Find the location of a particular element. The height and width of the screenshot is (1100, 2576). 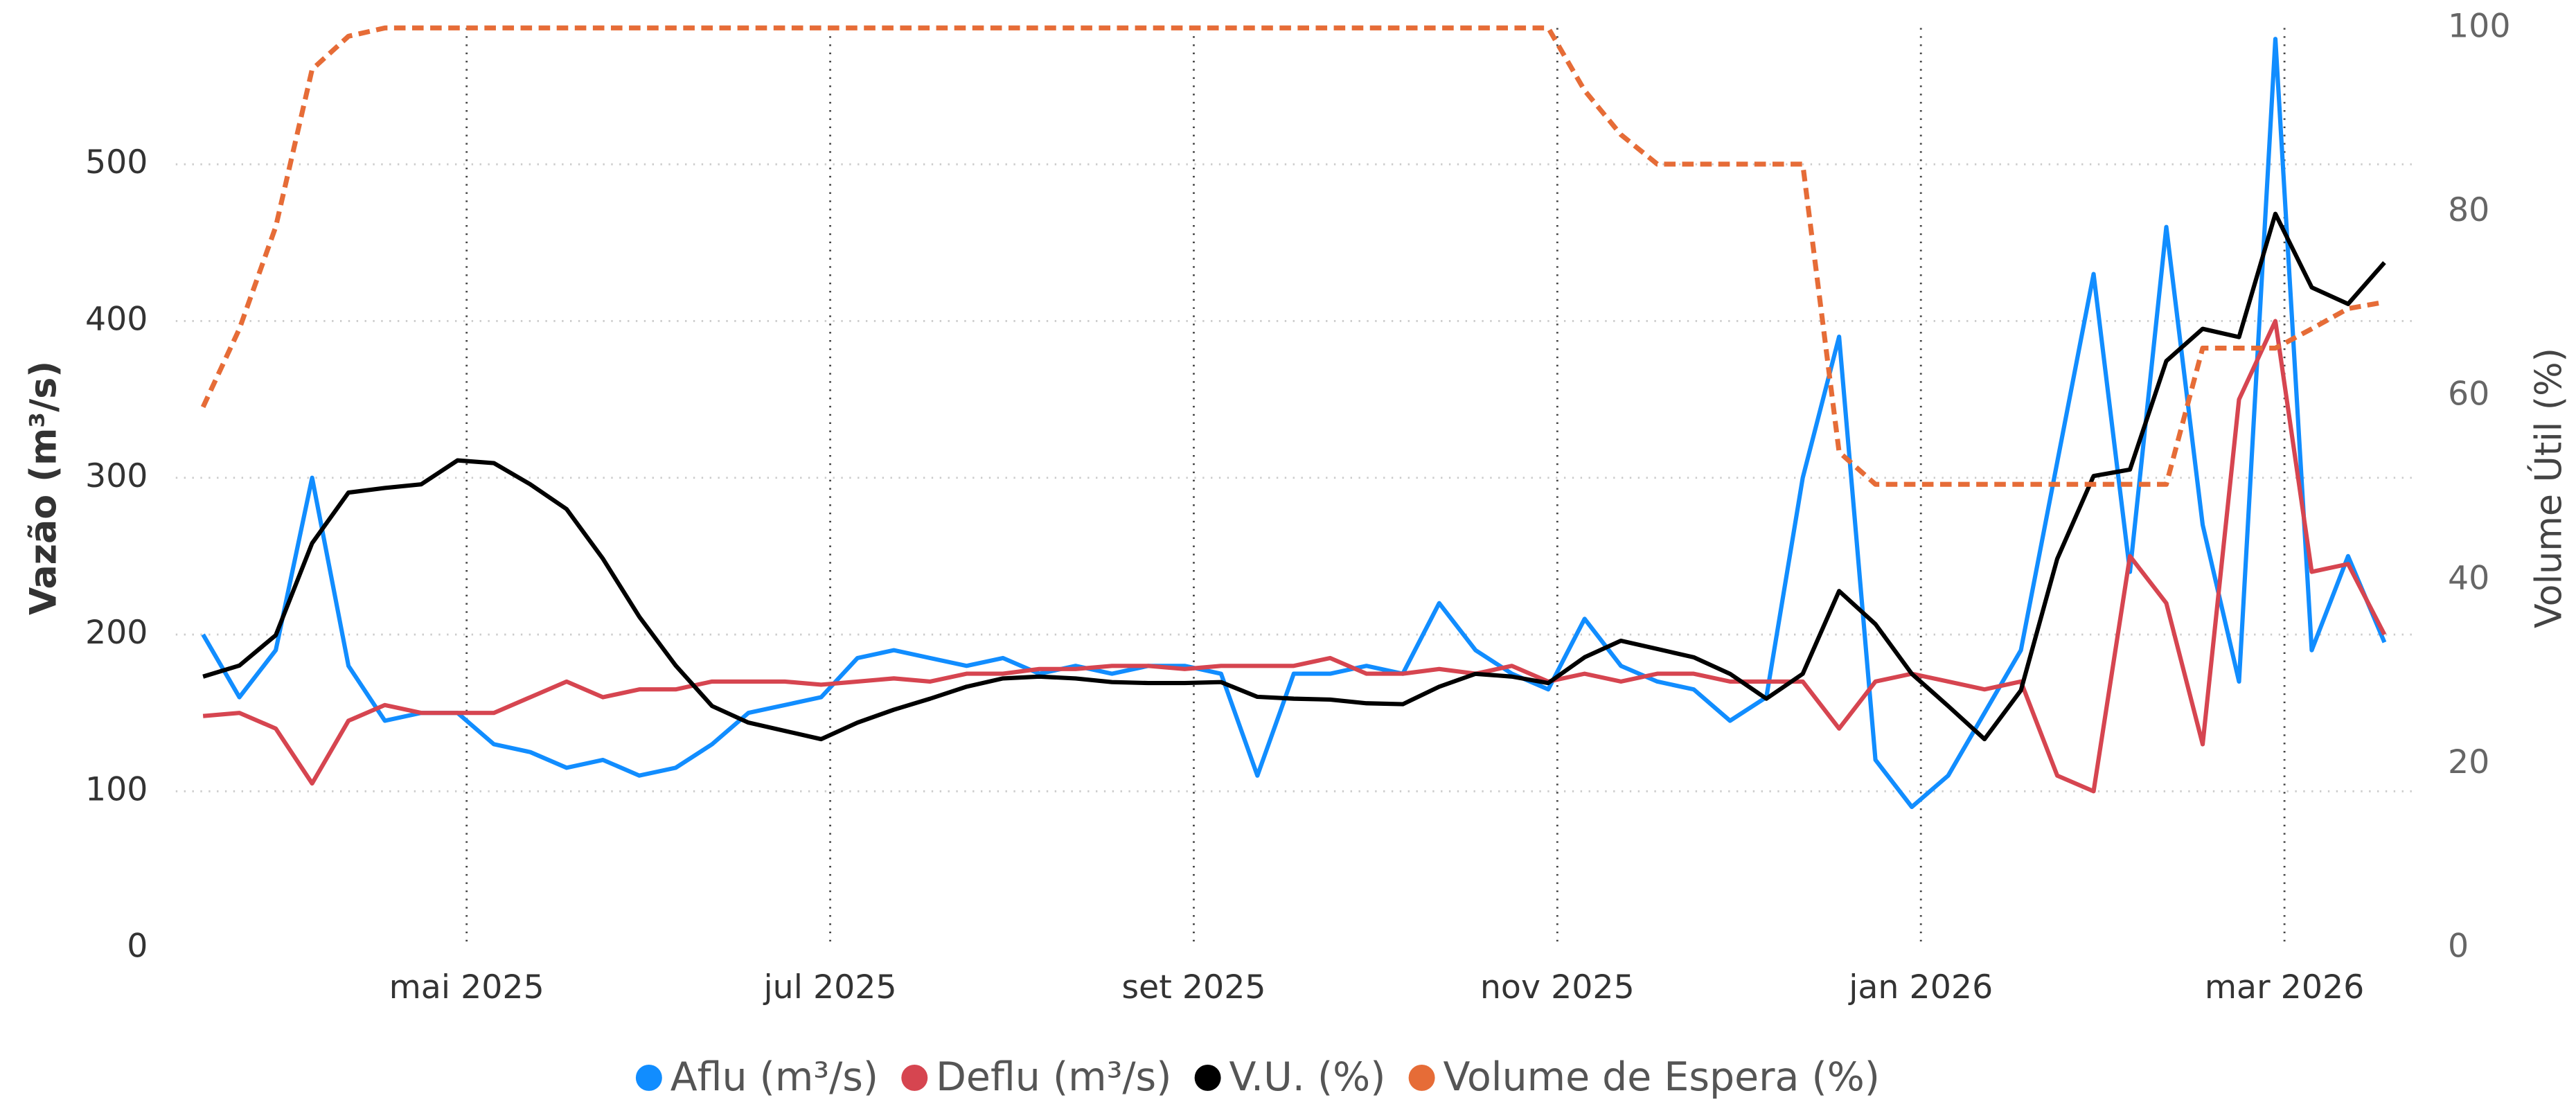

y2-tick-label: 100 is located at coordinates (2479, 26).